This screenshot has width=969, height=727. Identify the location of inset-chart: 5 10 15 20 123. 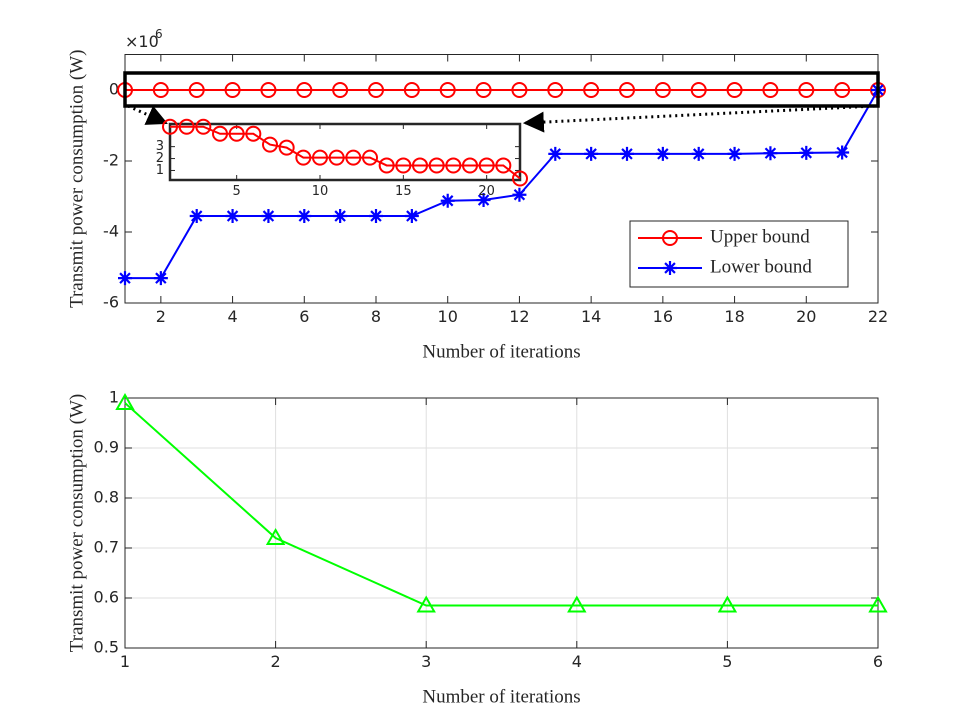
(342, 158).